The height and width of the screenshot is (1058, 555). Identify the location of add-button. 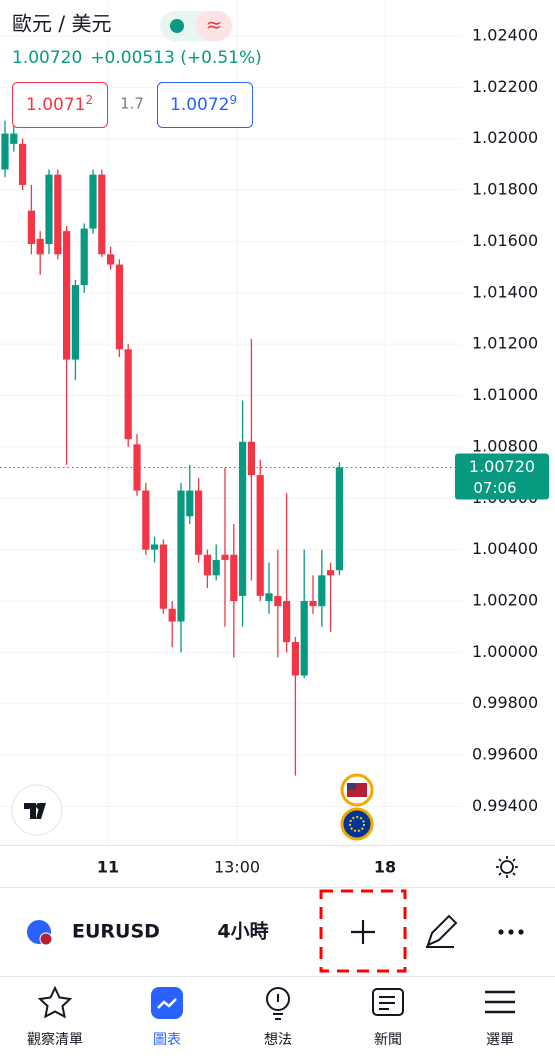
(363, 932).